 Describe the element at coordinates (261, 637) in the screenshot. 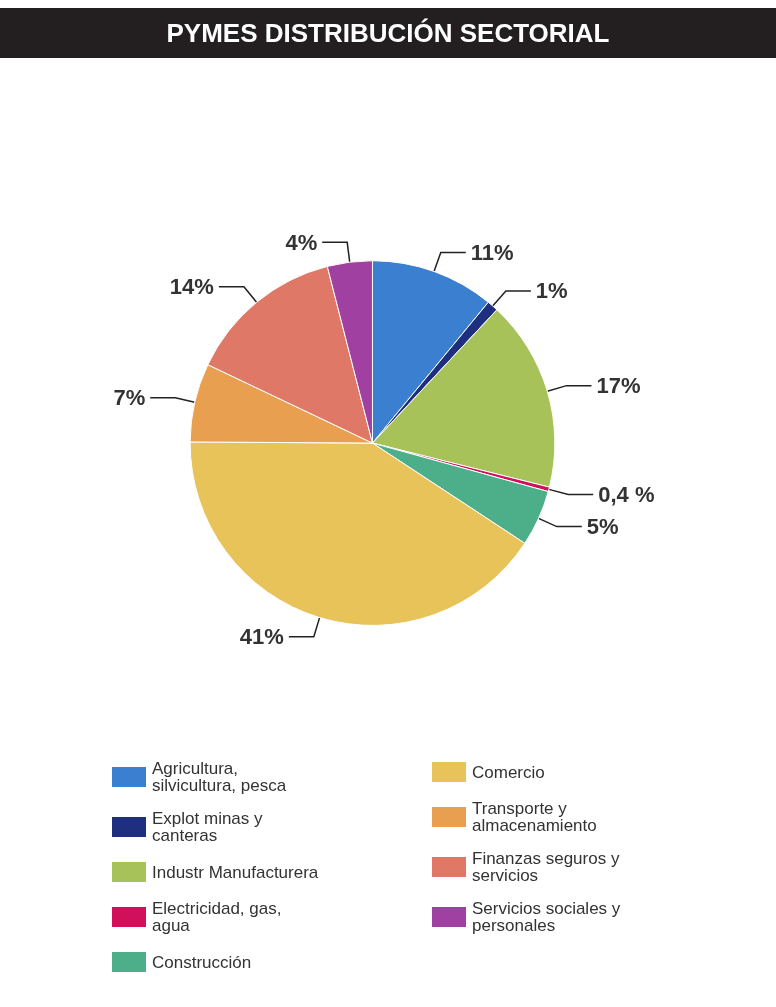

I see `data-label: 41%` at that location.